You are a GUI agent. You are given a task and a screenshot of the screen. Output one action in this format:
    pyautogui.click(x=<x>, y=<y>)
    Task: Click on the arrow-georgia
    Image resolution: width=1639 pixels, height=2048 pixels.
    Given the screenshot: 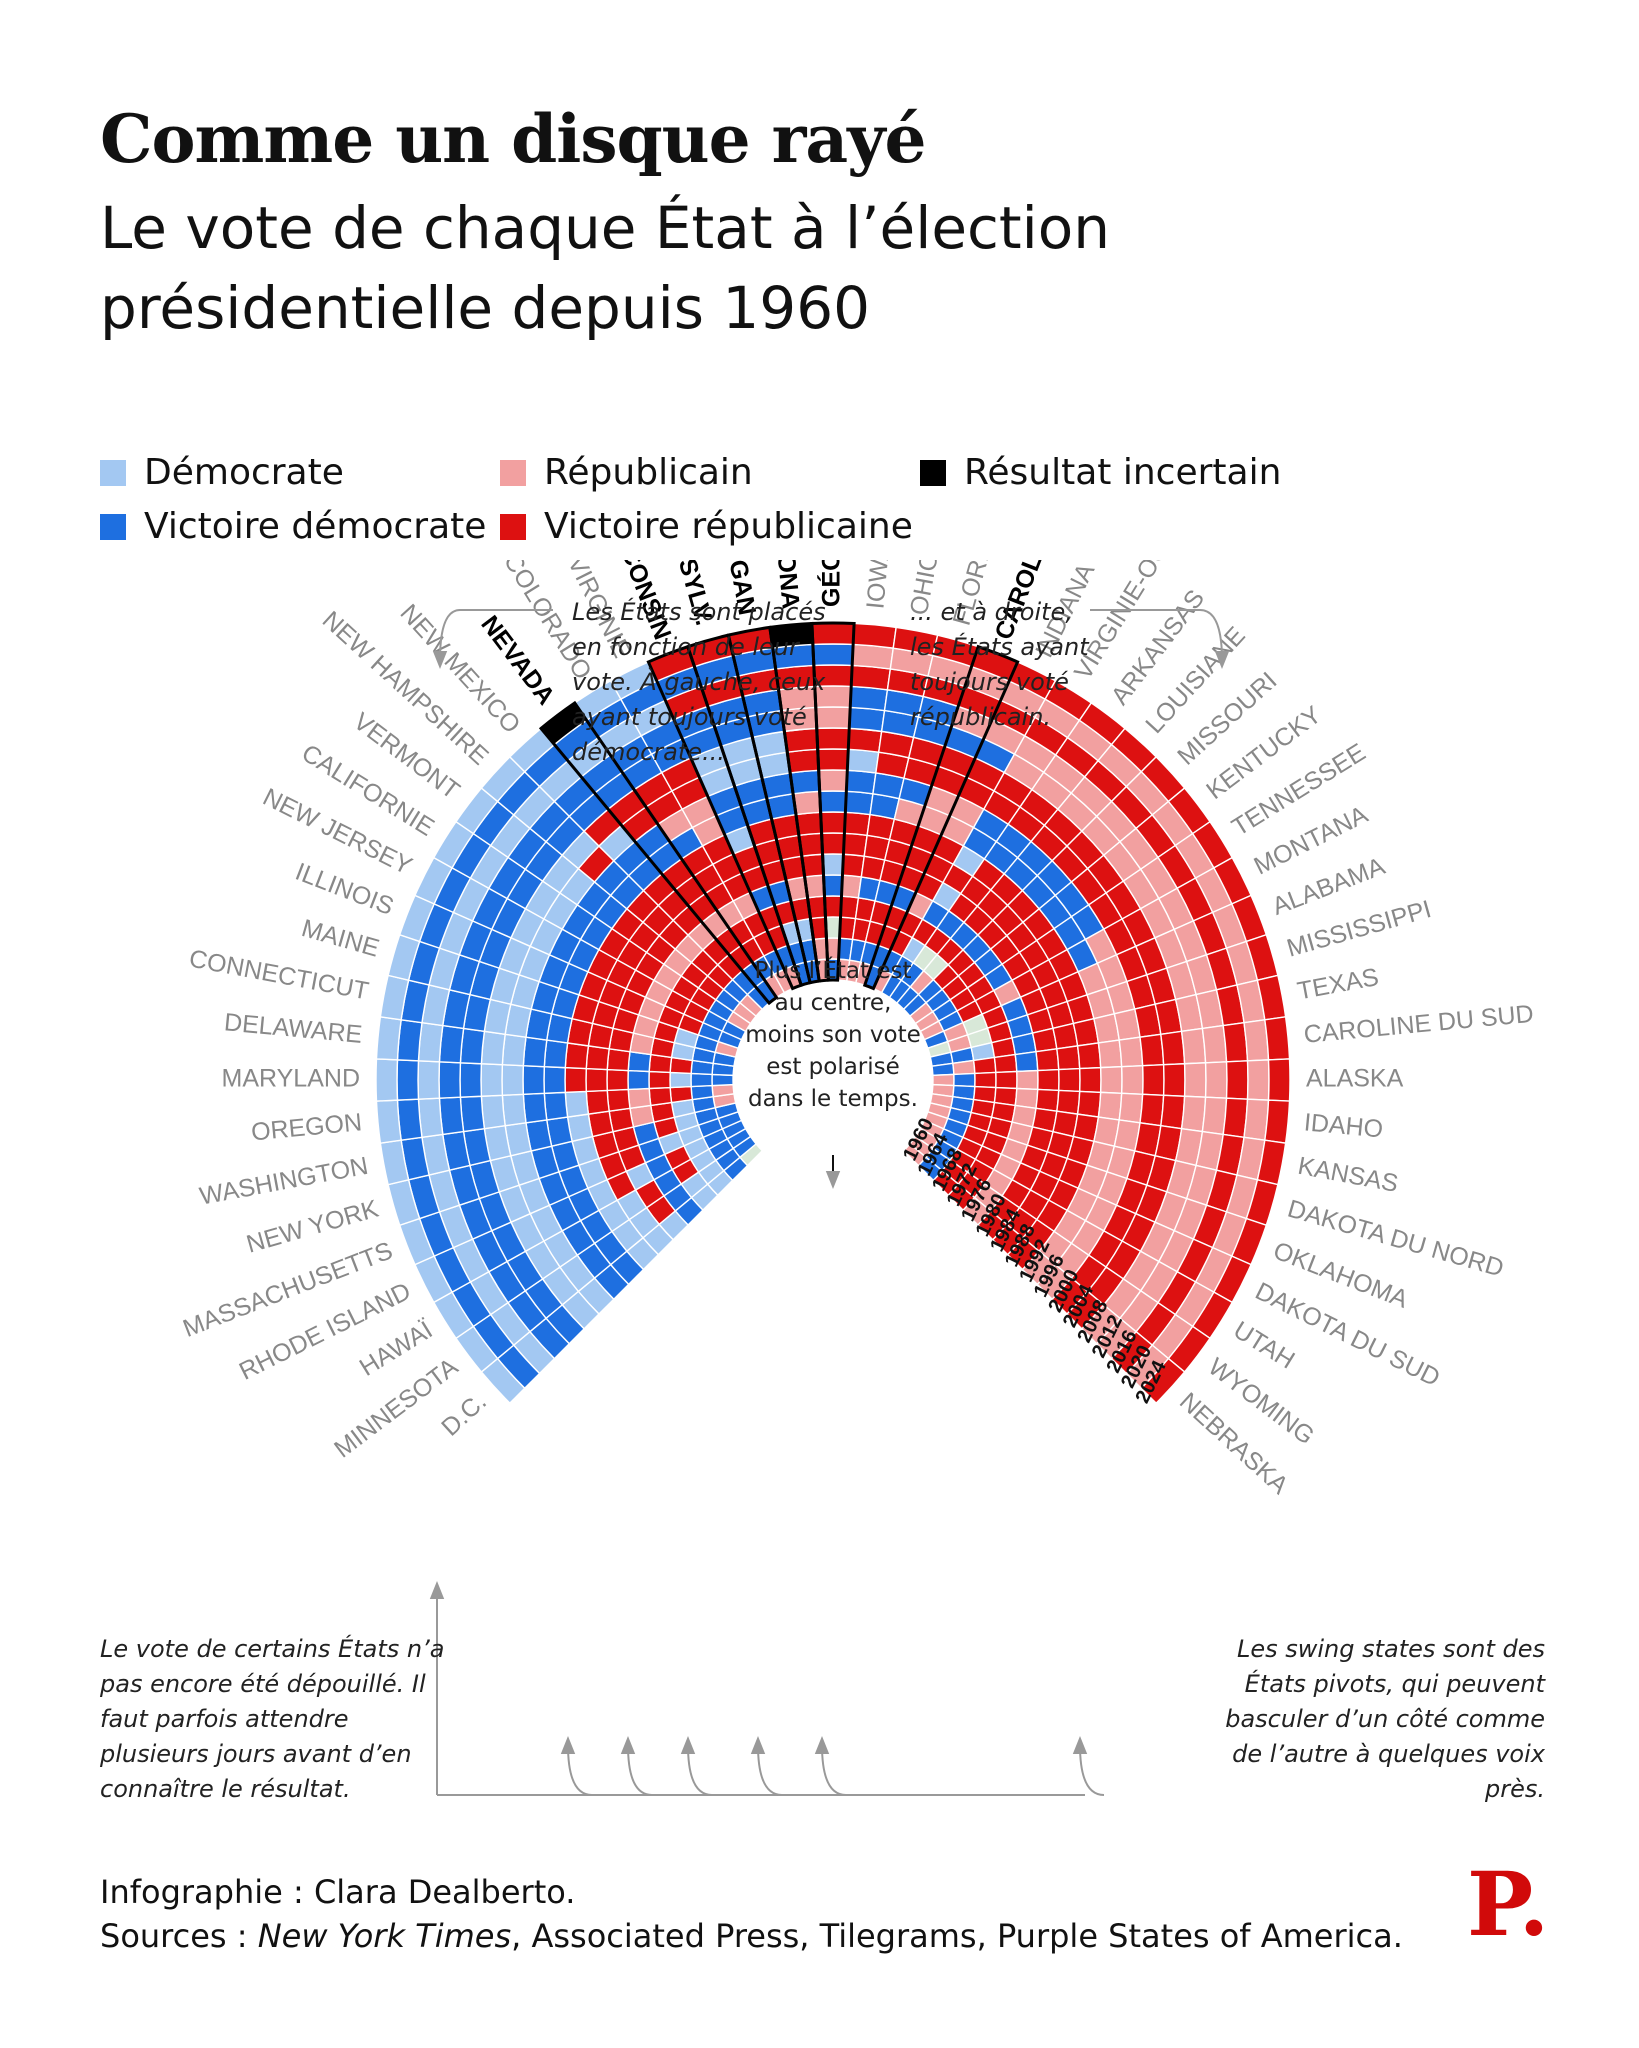 What is the action you would take?
    pyautogui.click(x=830, y=1766)
    